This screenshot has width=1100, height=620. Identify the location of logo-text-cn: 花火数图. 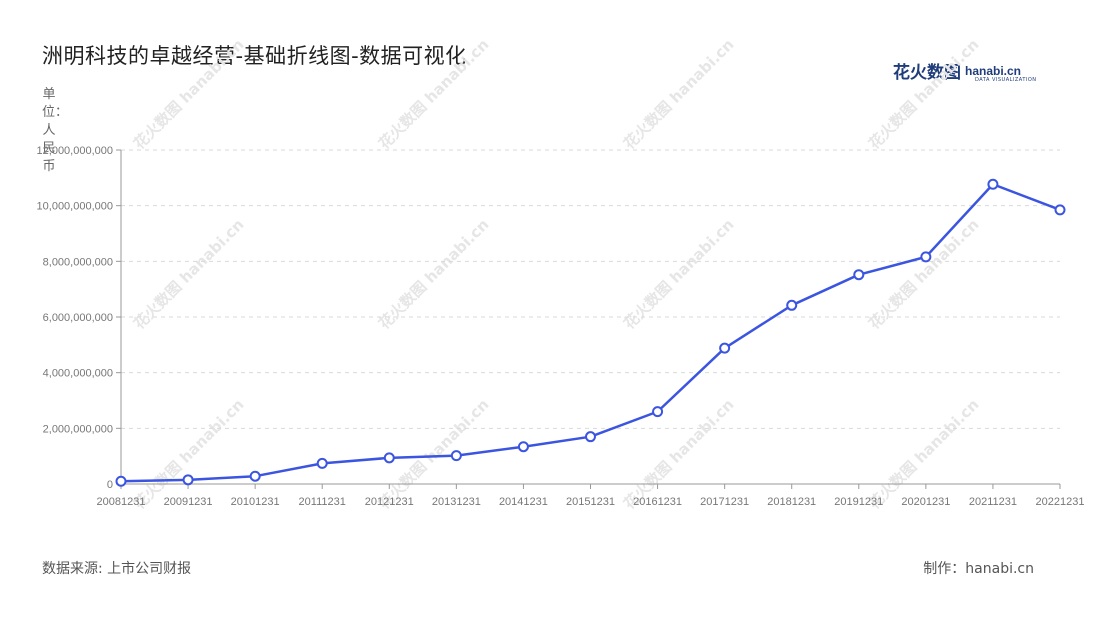
(927, 73).